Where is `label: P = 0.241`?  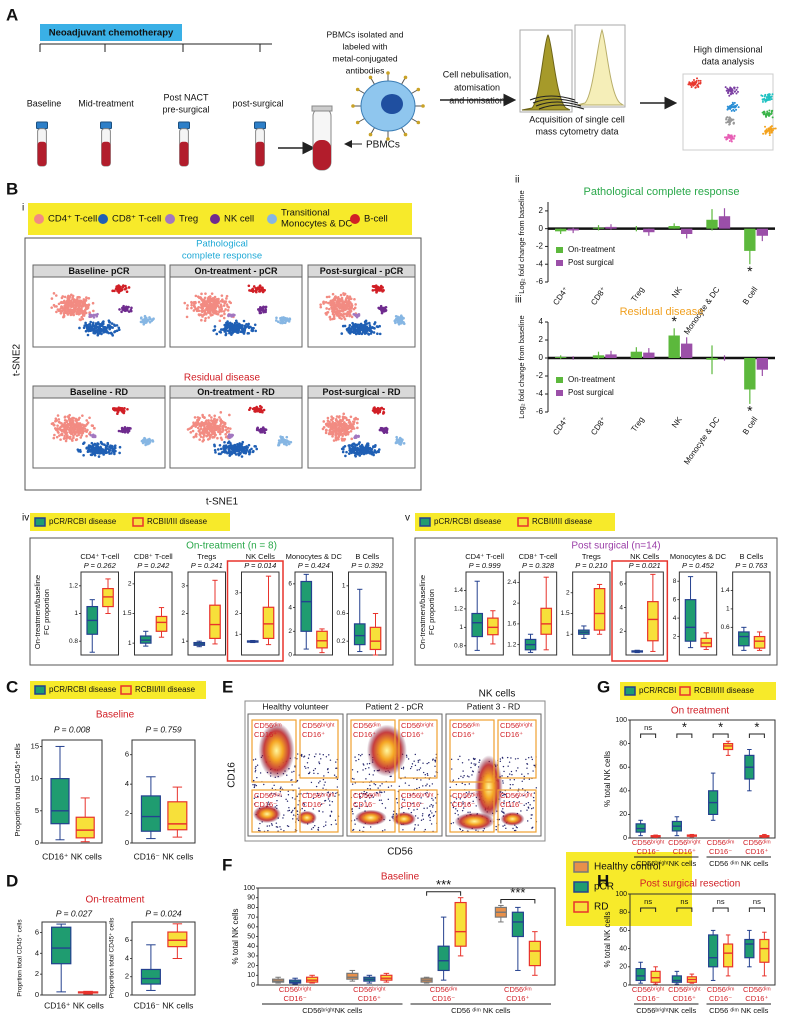 label: P = 0.241 is located at coordinates (207, 565).